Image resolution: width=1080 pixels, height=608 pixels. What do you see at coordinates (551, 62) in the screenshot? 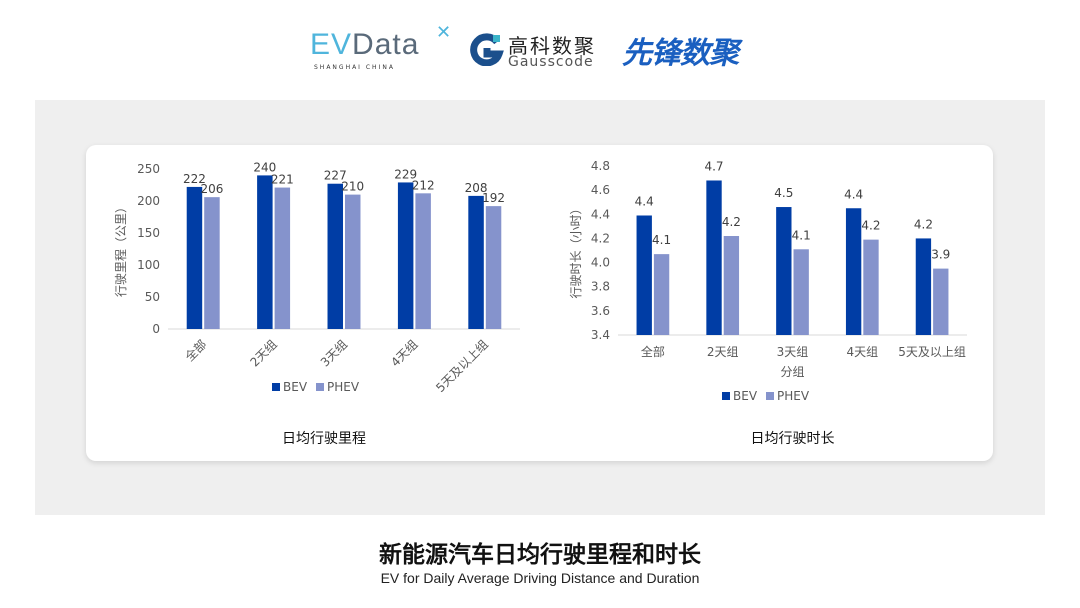
I see `gausscode-logo-sub: Gausscode` at bounding box center [551, 62].